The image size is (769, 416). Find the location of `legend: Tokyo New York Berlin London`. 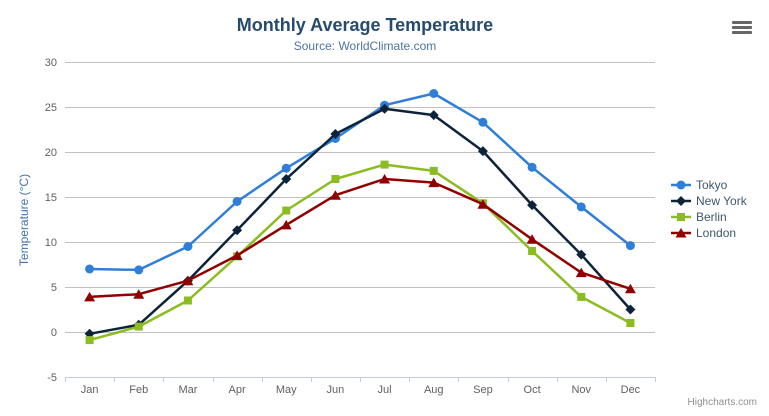

legend: Tokyo New York Berlin London is located at coordinates (709, 209).